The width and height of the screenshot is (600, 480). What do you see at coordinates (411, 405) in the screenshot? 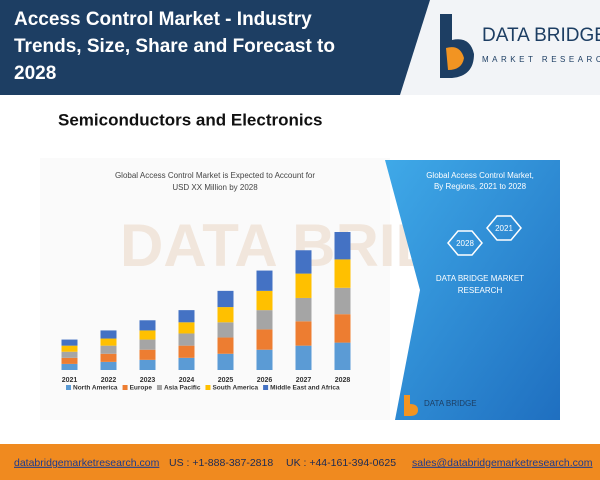
I see `side-logo-mark` at bounding box center [411, 405].